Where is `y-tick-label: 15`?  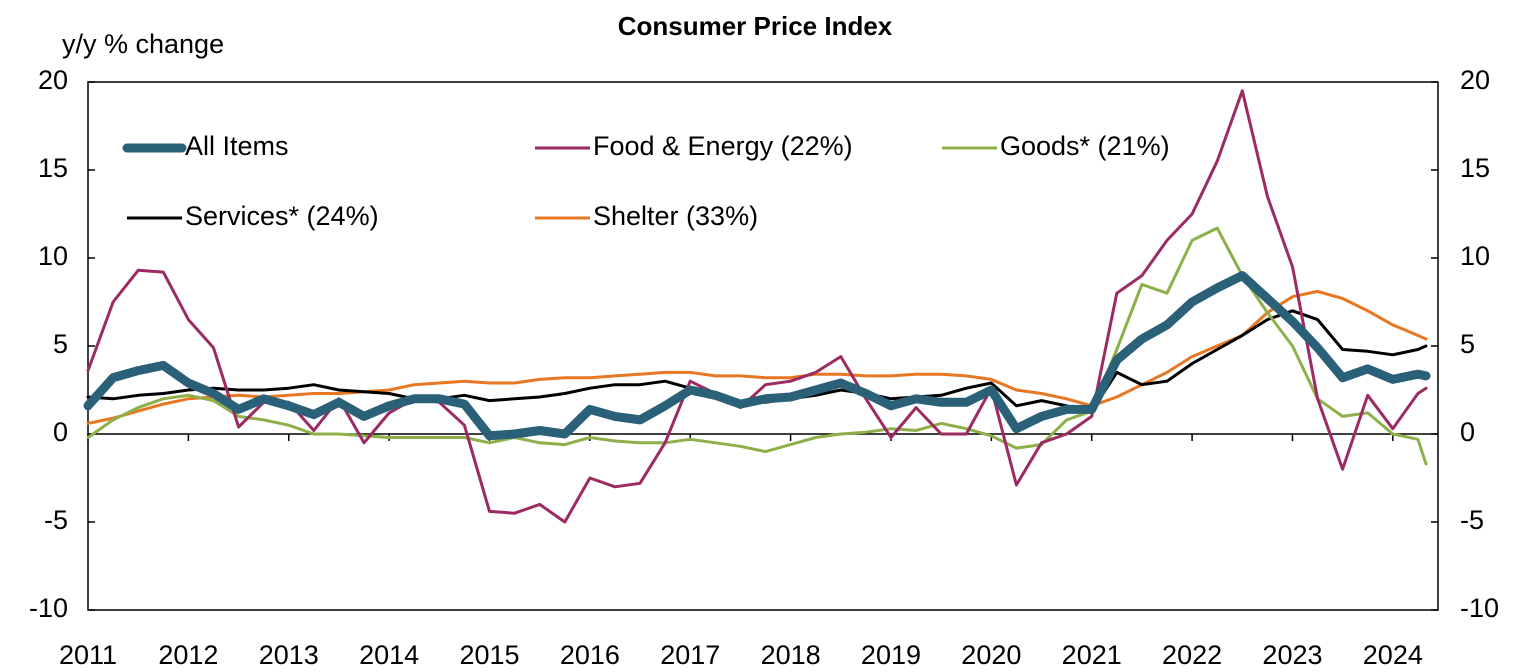
y-tick-label: 15 is located at coordinates (53, 168).